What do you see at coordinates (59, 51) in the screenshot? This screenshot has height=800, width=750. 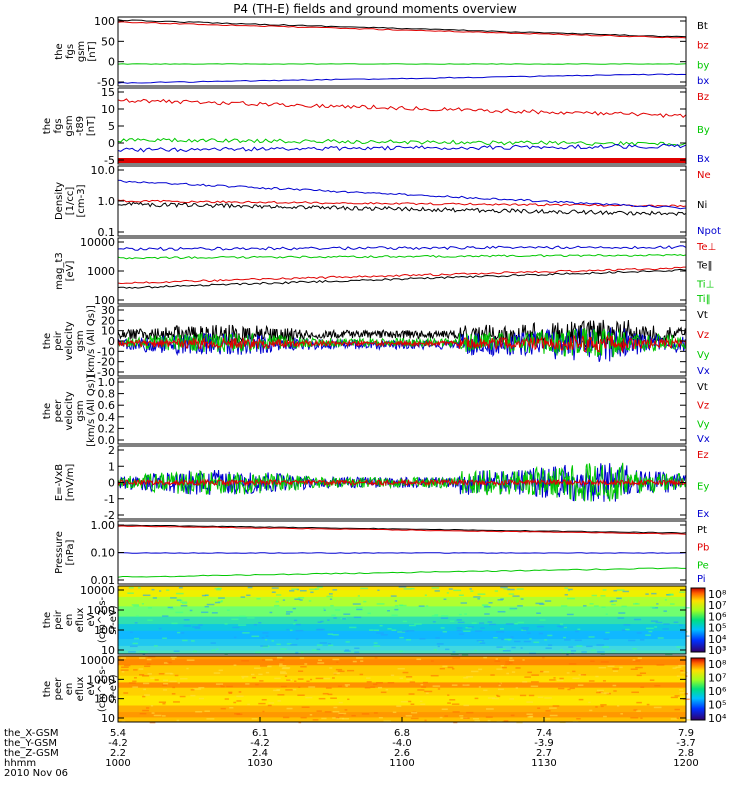 I see `y-axis-label: the` at bounding box center [59, 51].